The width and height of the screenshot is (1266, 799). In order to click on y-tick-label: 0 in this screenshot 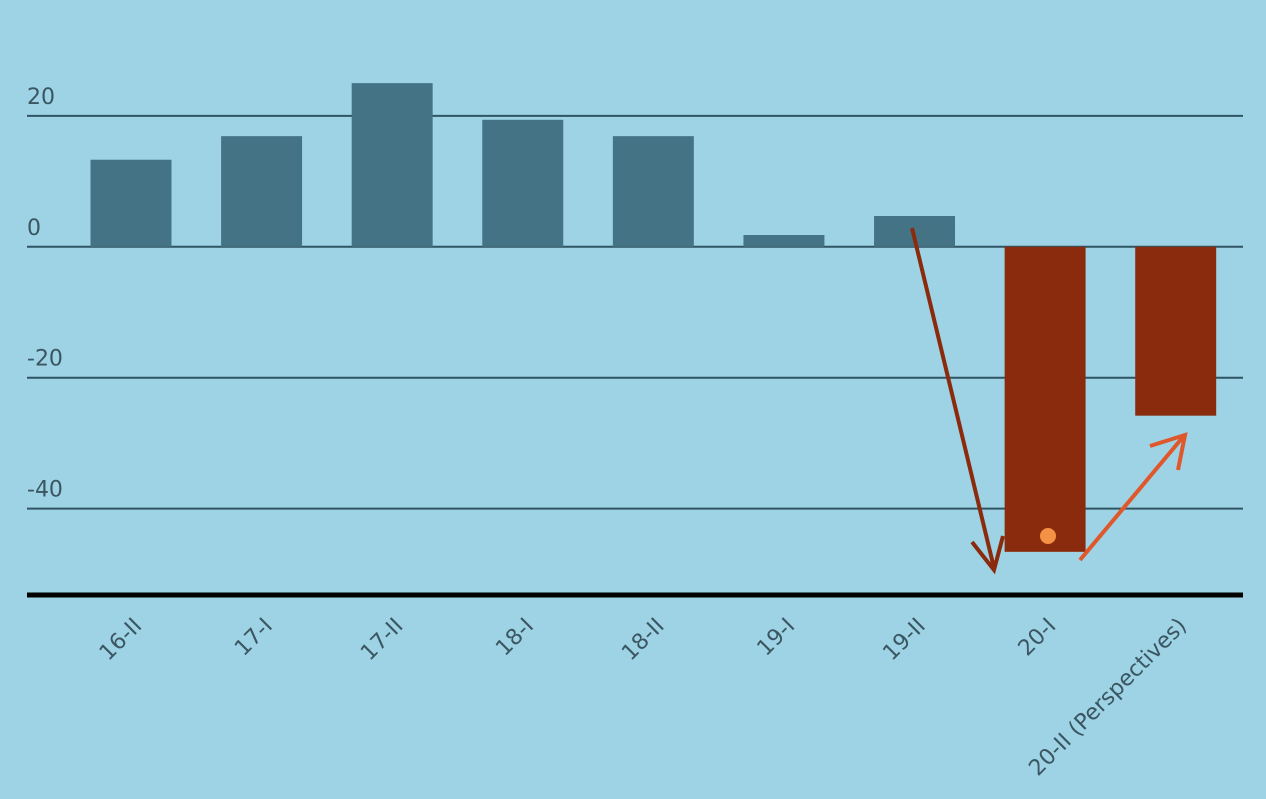, I will do `click(34, 228)`.